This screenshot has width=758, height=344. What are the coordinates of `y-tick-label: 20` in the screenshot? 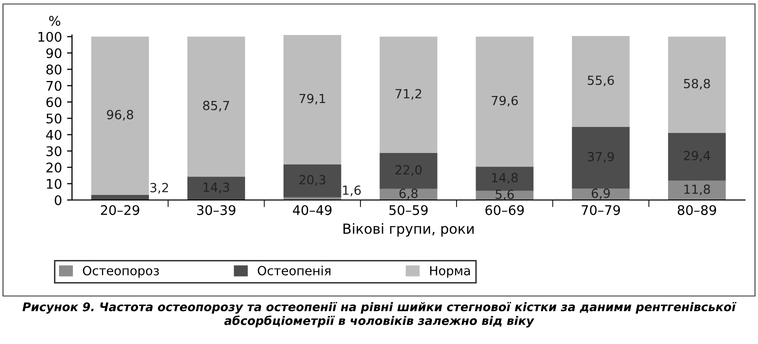 It's located at (54, 167).